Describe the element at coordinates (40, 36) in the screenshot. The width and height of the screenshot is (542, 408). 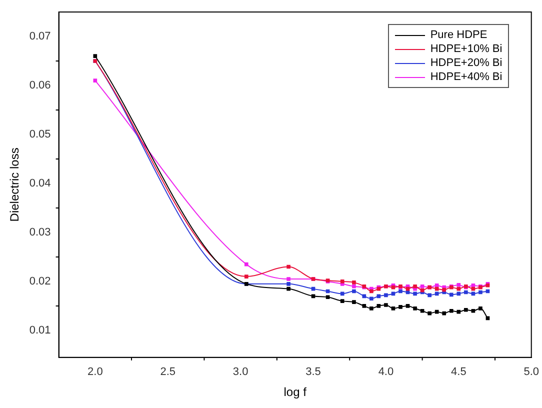
I see `y-tick-label: 0.07` at that location.